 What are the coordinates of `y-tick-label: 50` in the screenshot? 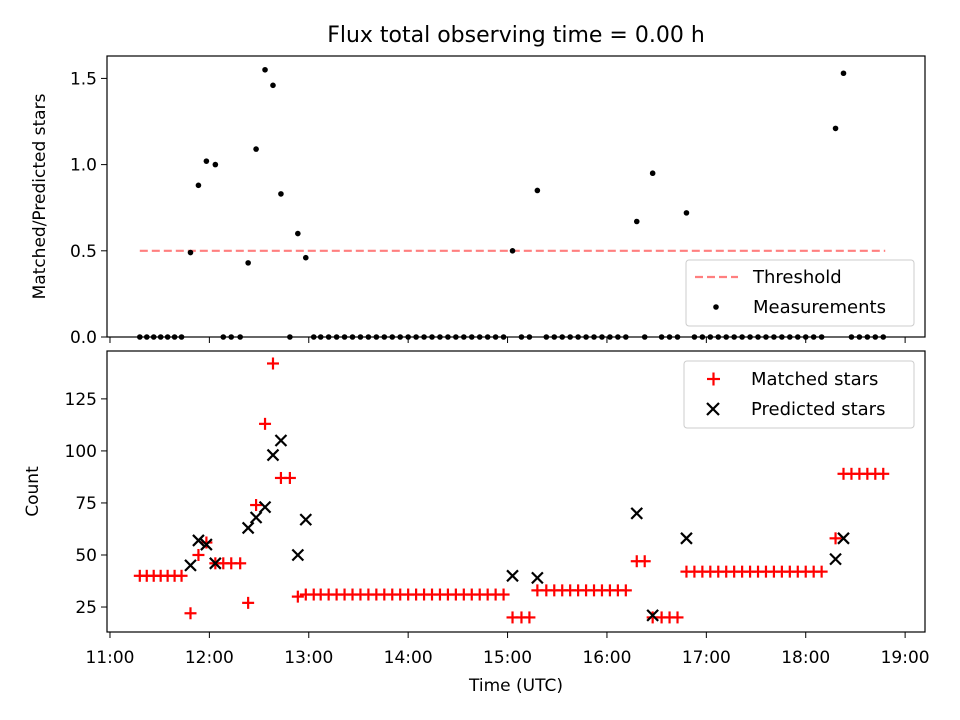 It's located at (86, 556).